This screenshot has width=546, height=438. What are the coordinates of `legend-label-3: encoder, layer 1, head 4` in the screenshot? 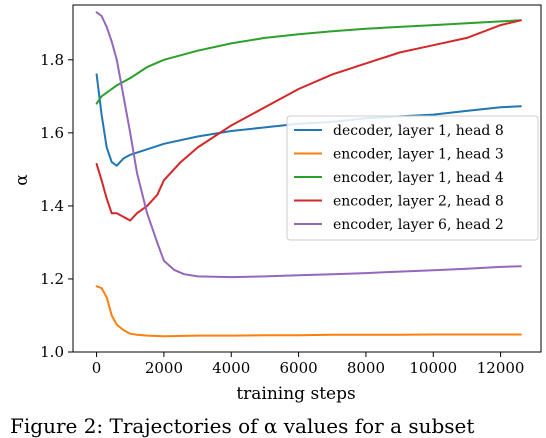 It's located at (418, 178).